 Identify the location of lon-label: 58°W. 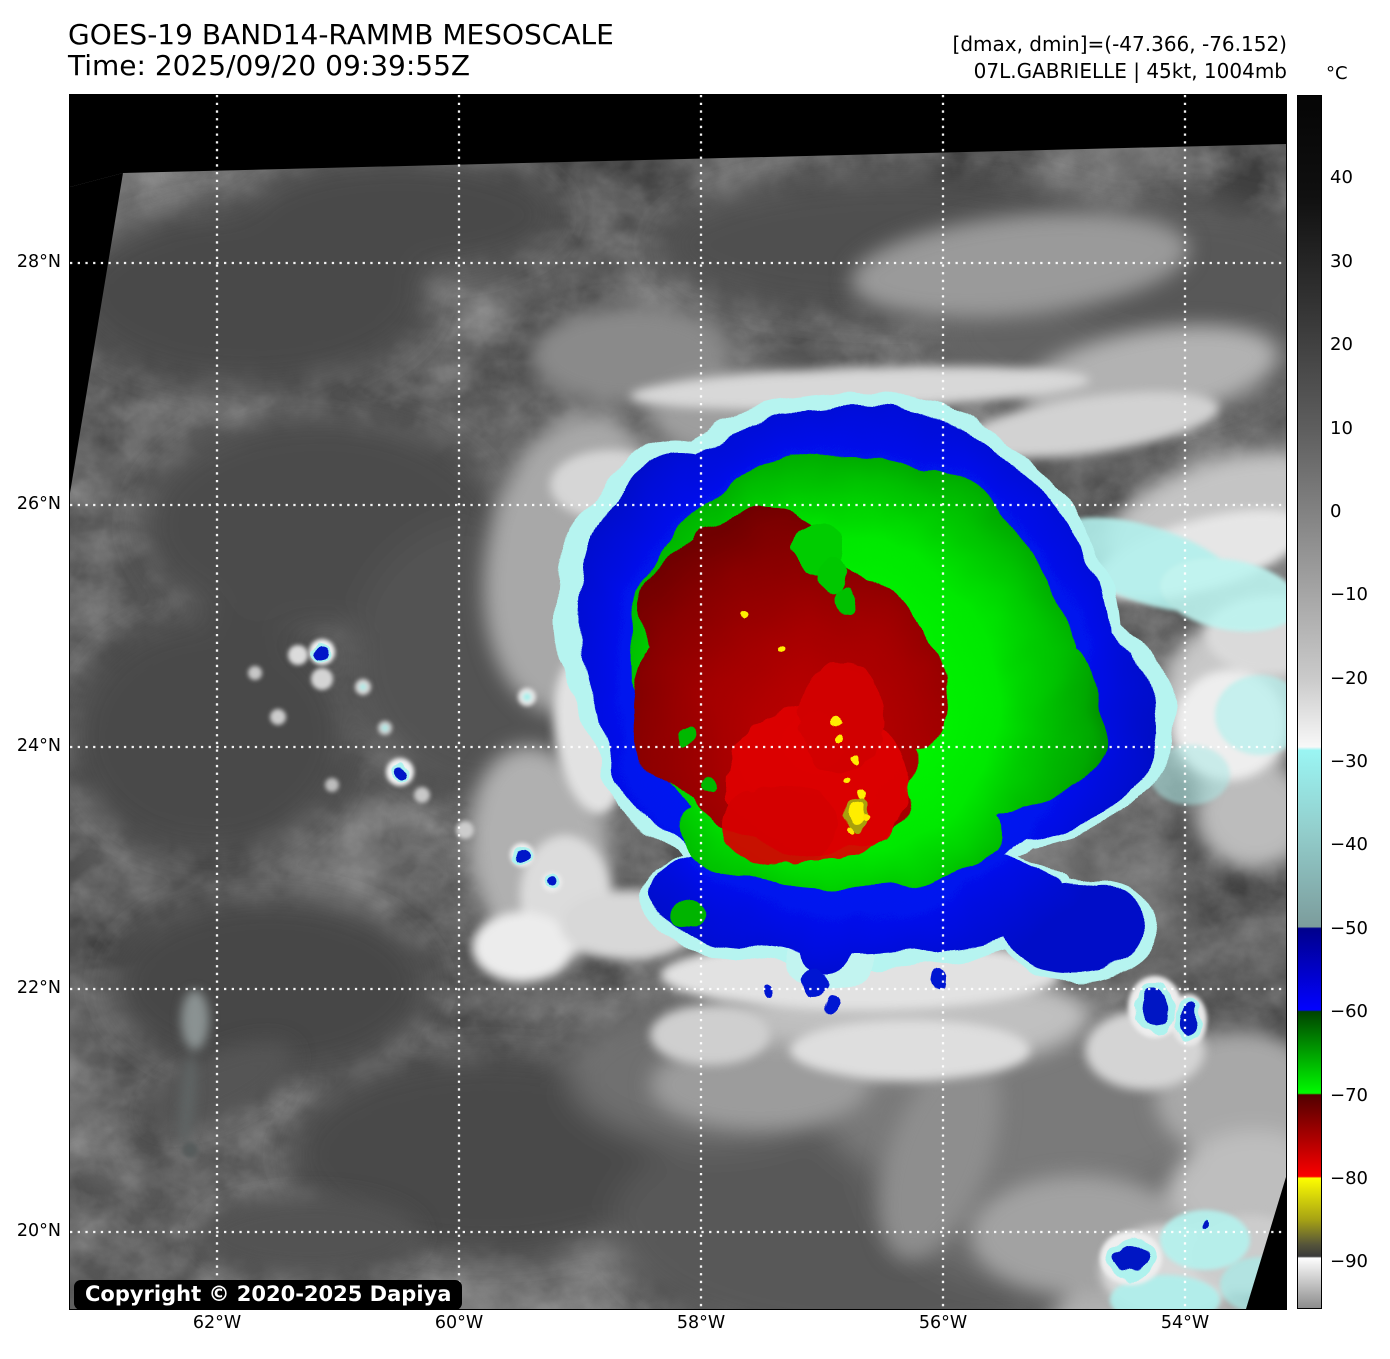
(701, 1323).